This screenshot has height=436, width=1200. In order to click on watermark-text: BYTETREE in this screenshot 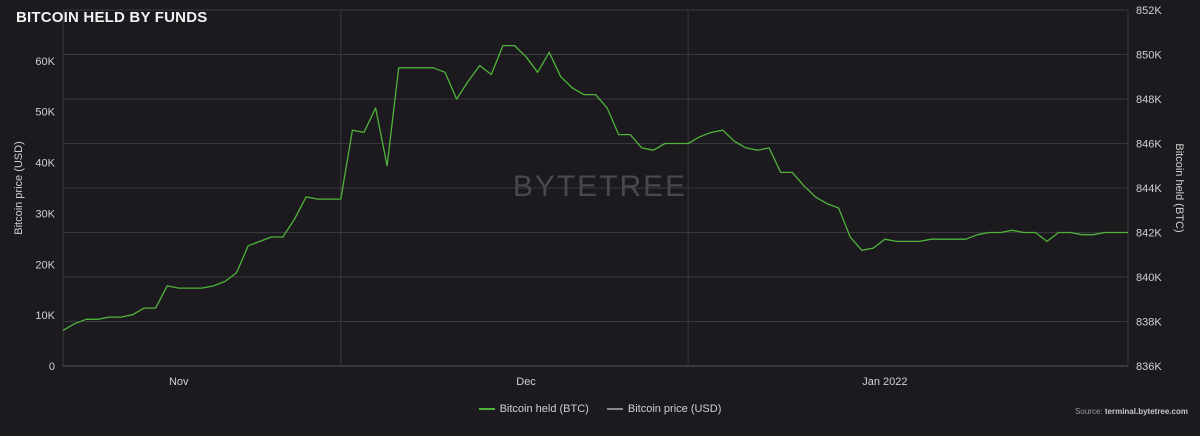, I will do `click(600, 186)`.